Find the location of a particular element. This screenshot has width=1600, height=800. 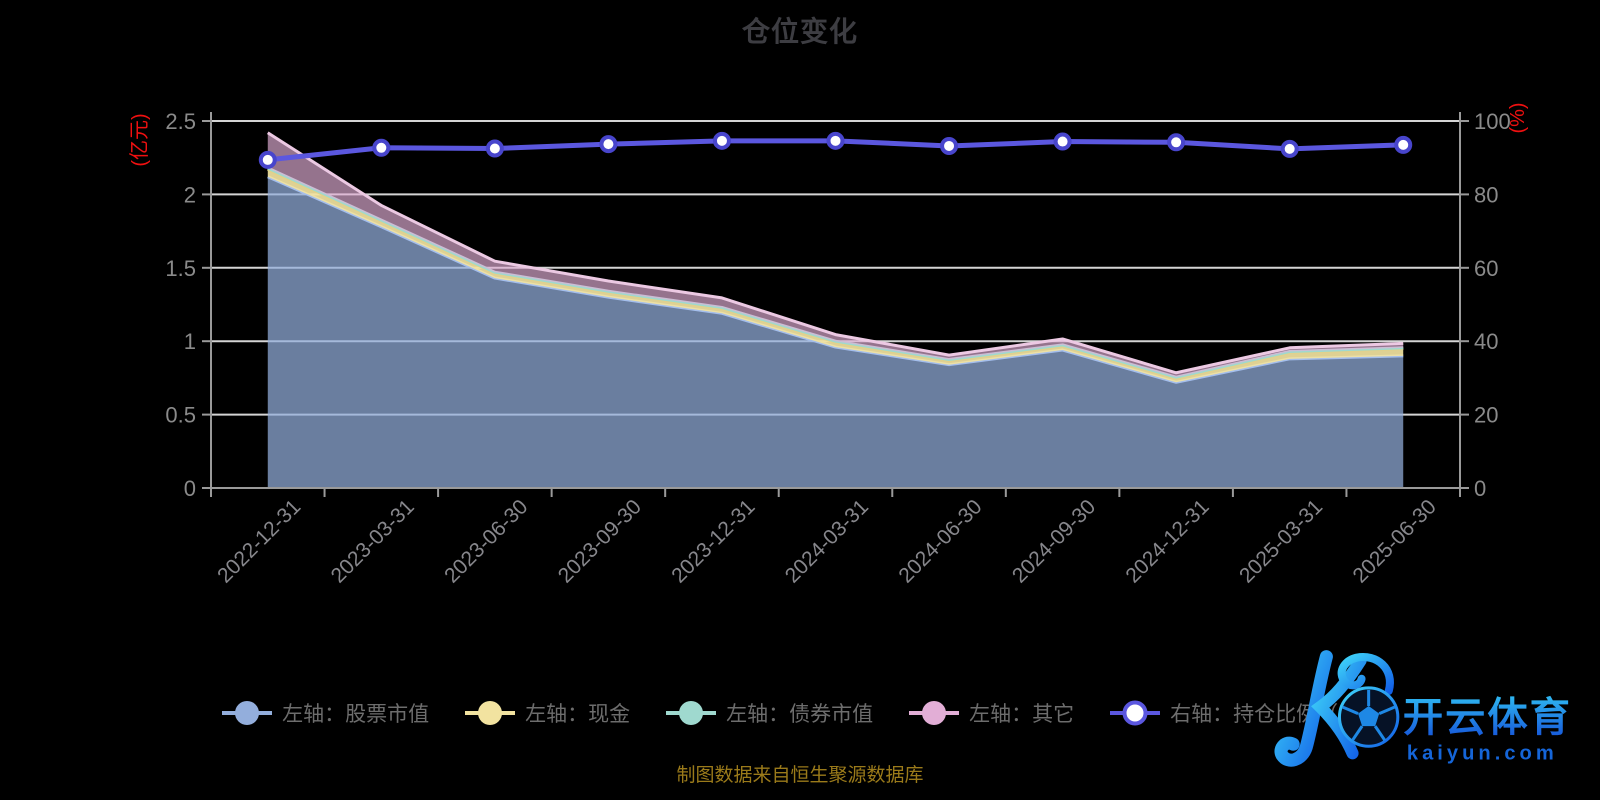

watermark: 开云体育 kaiyun.com is located at coordinates (1424, 711).